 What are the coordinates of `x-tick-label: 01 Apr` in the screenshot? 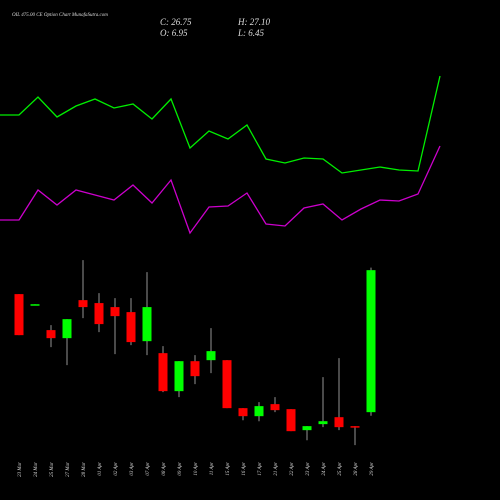 It's located at (100, 469).